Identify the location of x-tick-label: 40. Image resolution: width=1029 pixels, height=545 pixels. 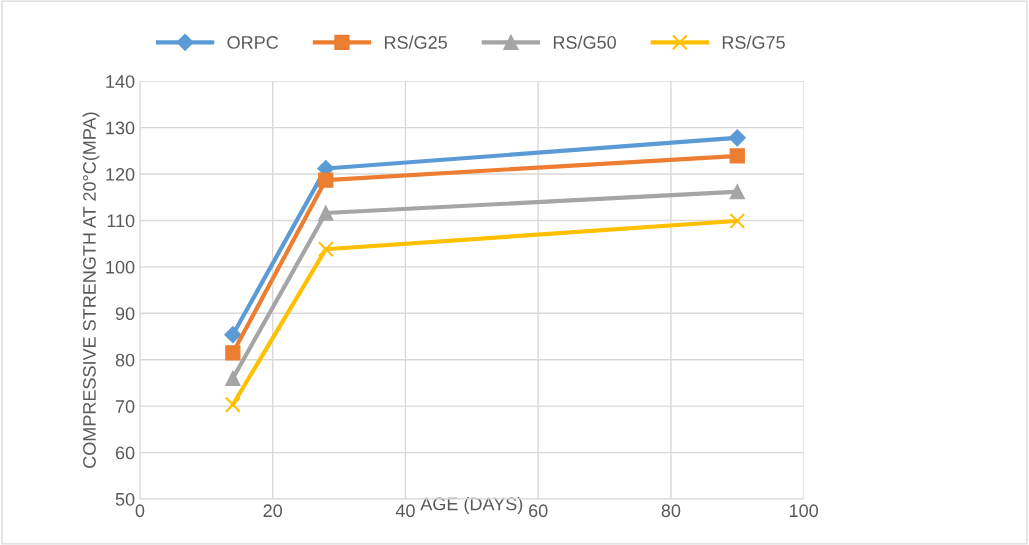
(405, 511).